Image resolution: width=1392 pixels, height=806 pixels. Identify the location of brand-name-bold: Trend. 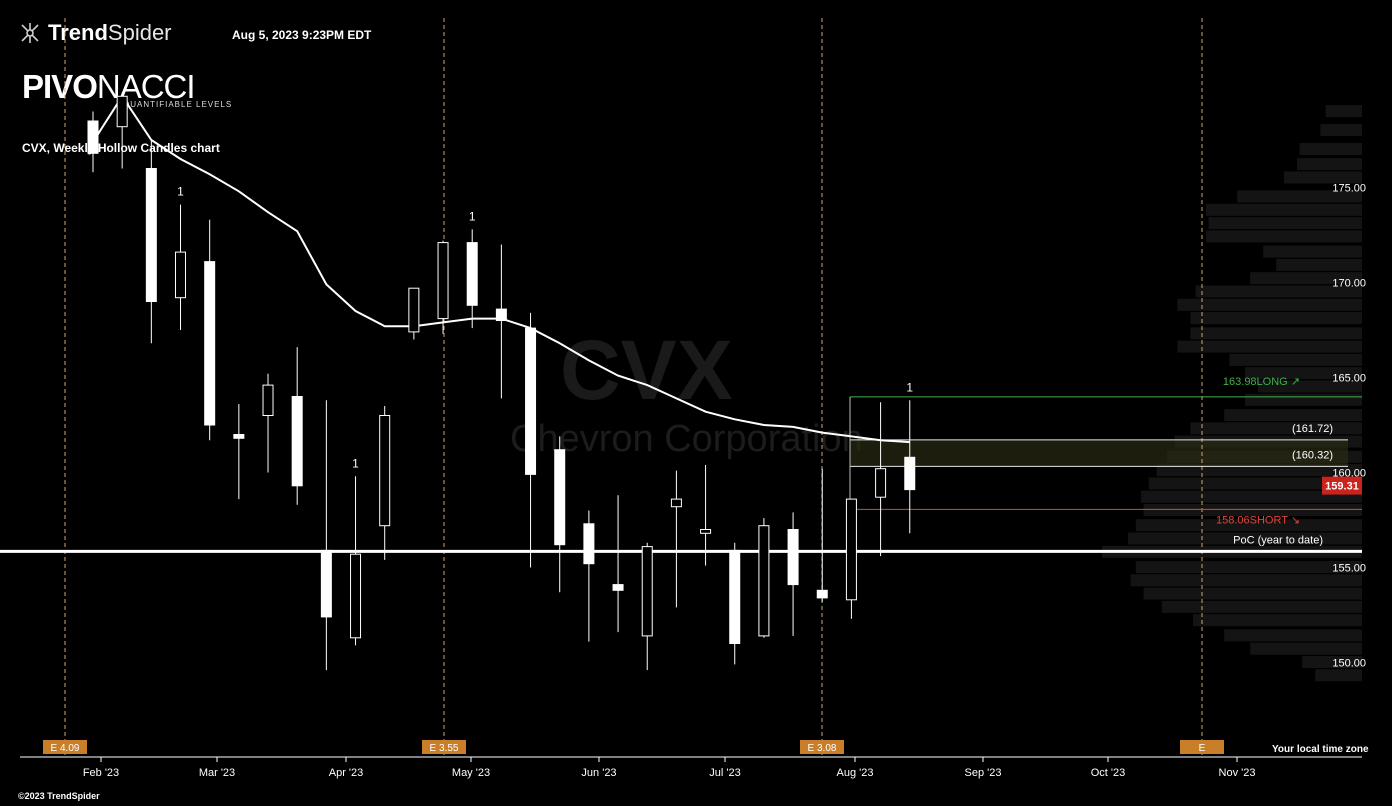
(78, 32).